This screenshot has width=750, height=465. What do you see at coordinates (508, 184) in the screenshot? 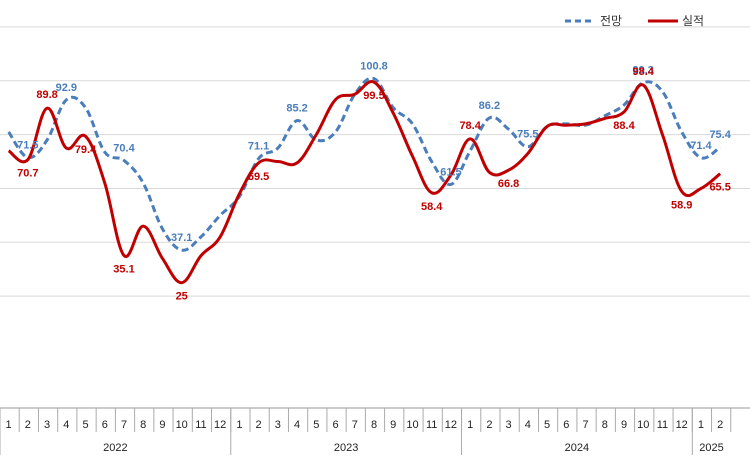
I see `data-label-actual: 66.8` at bounding box center [508, 184].